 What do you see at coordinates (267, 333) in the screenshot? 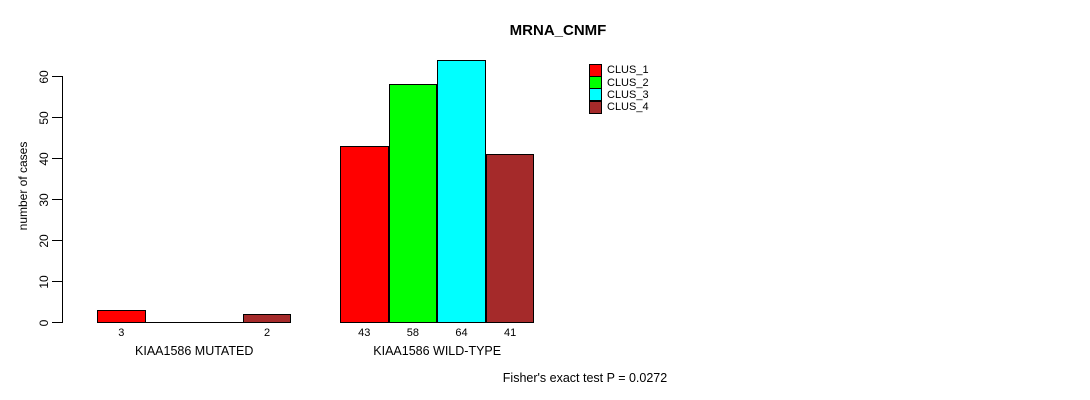
I see `bar-value-label: 2` at bounding box center [267, 333].